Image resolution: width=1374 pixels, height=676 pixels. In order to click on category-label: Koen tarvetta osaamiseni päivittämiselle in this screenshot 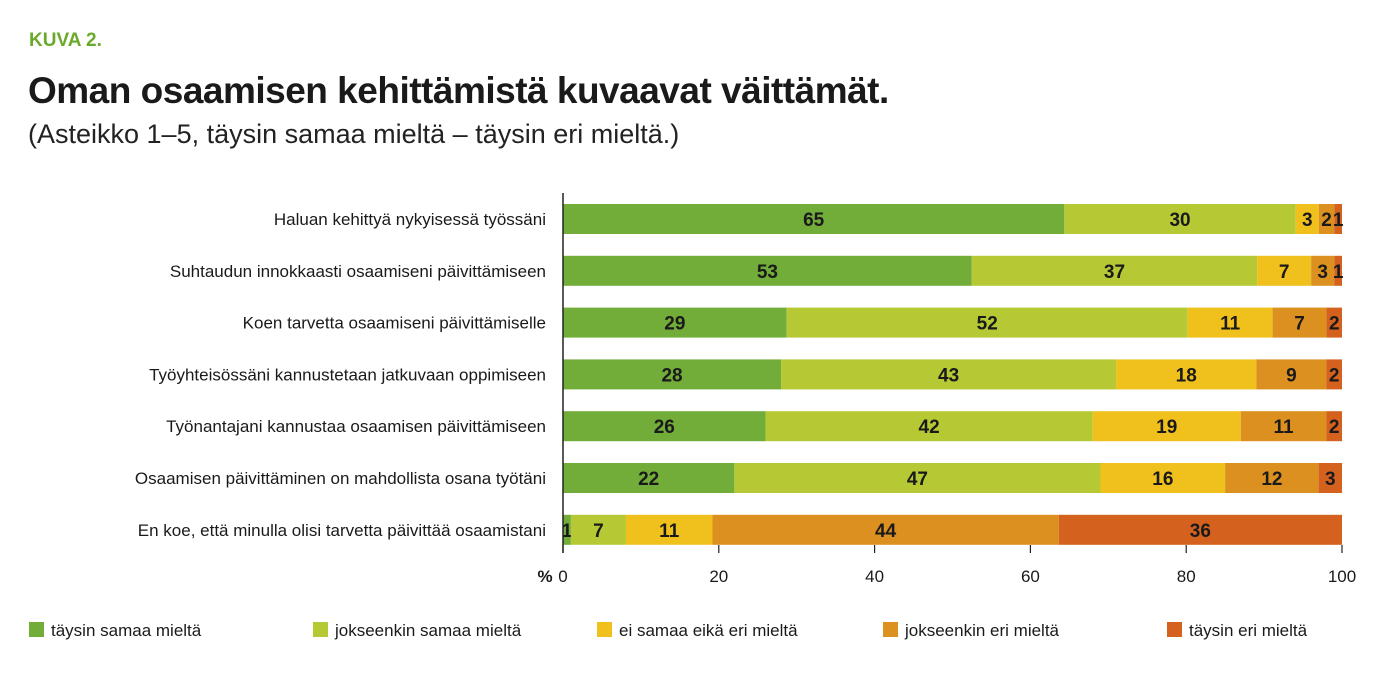, I will do `click(394, 323)`.